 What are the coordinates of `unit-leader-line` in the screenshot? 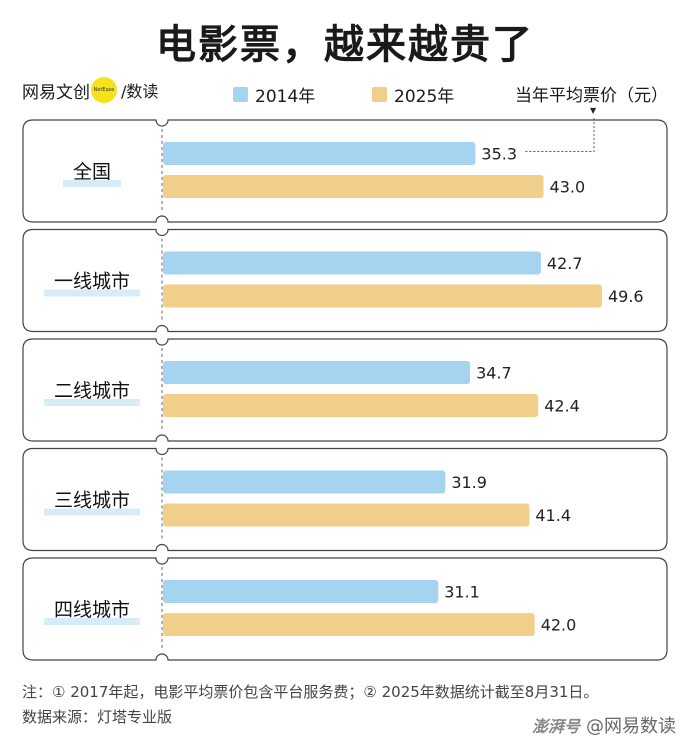 It's located at (560, 134).